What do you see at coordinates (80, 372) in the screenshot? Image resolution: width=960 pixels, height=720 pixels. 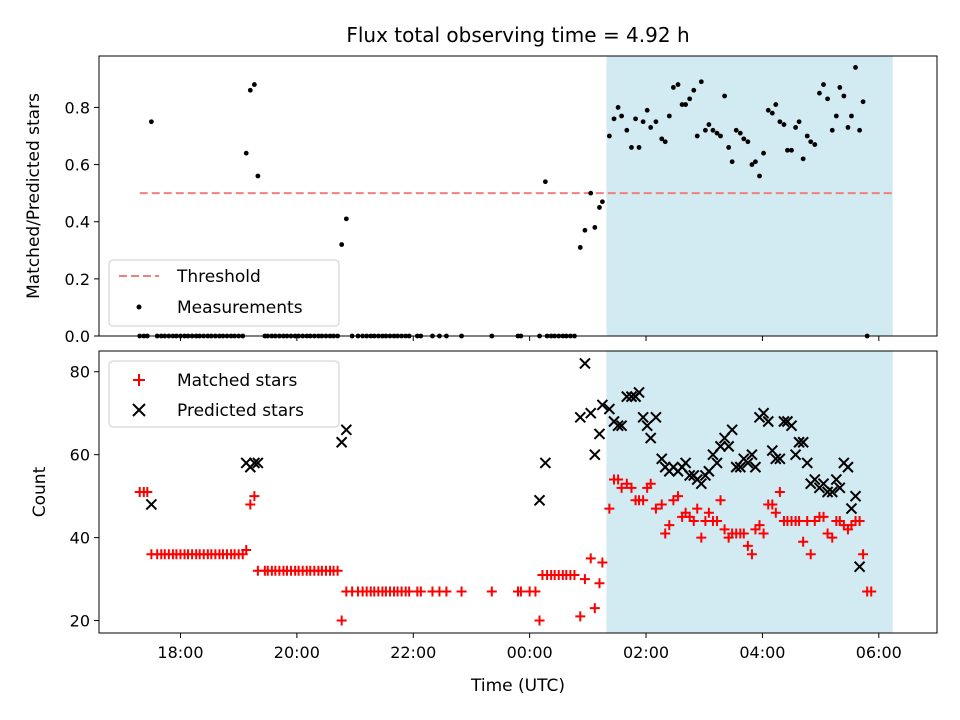 I see `bottom-y-tick-label: 80` at bounding box center [80, 372].